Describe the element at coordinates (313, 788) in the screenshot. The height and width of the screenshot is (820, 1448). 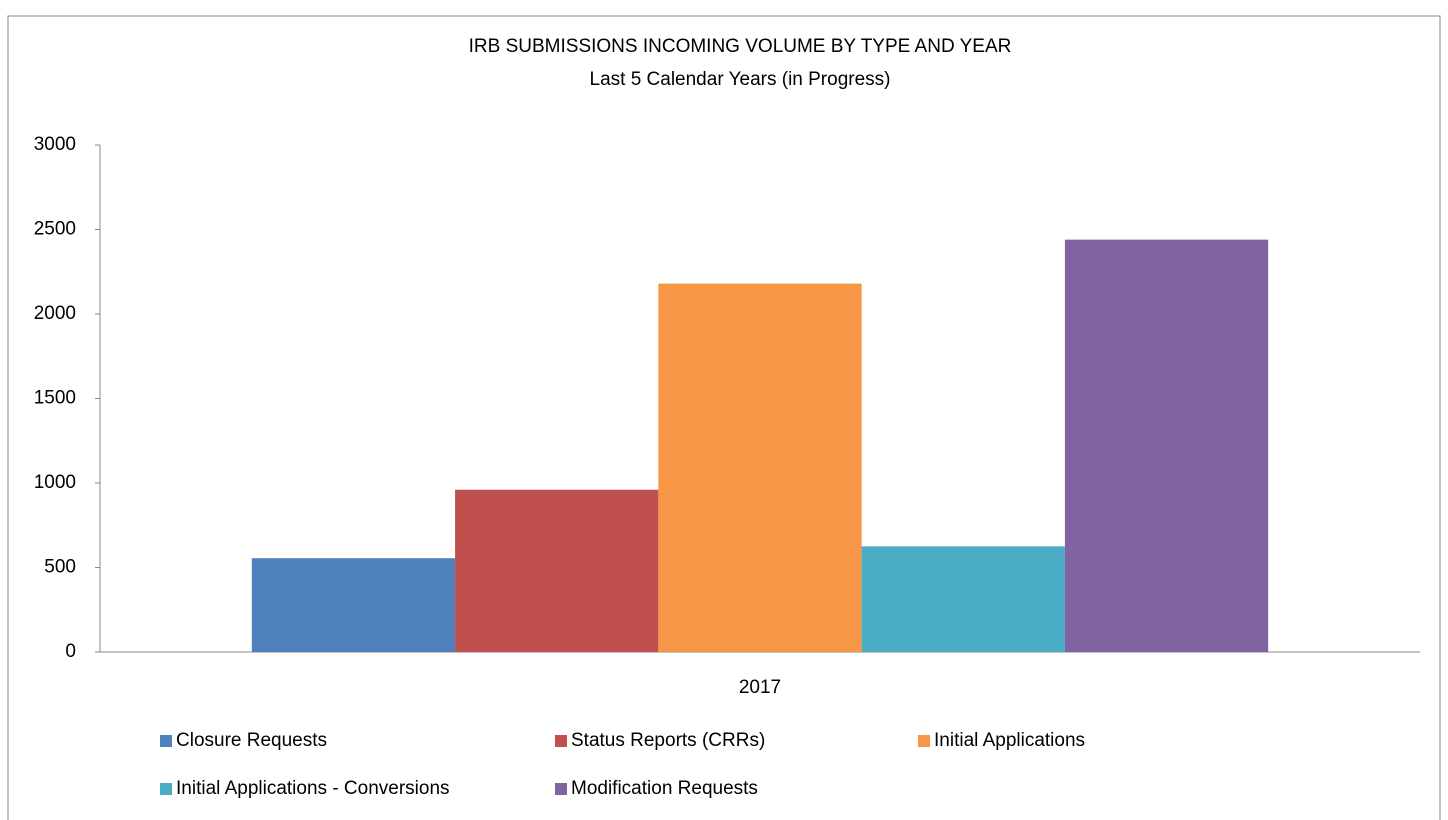
I see `legend-label: Initial Applications - Conversions` at that location.